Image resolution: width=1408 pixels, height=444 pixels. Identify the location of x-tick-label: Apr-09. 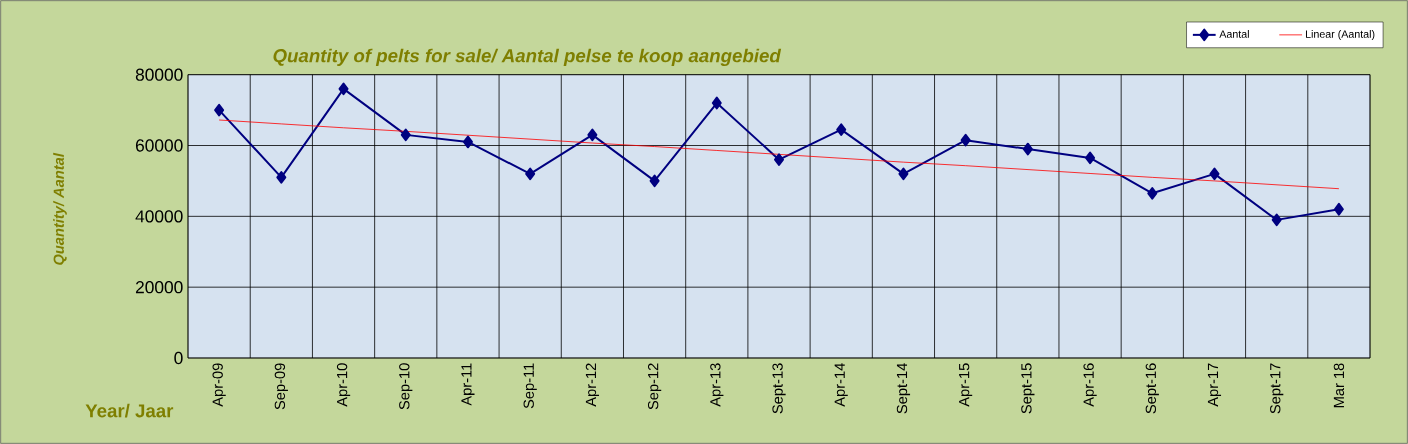
(219, 385).